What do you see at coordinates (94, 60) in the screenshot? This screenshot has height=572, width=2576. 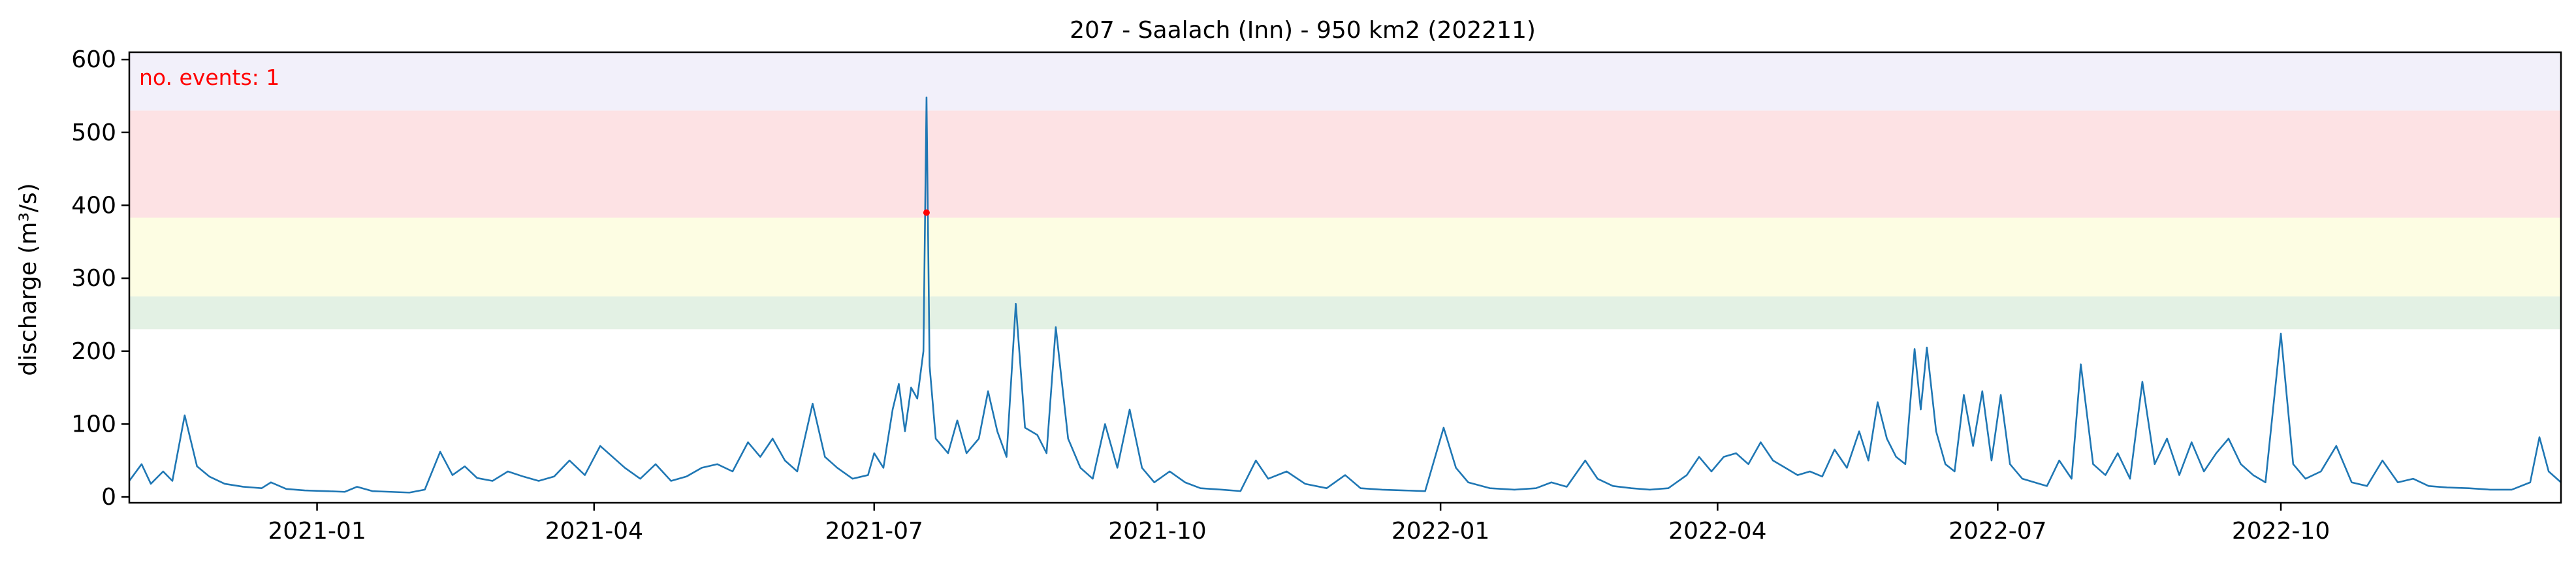 I see `y-tick-label: 600` at bounding box center [94, 60].